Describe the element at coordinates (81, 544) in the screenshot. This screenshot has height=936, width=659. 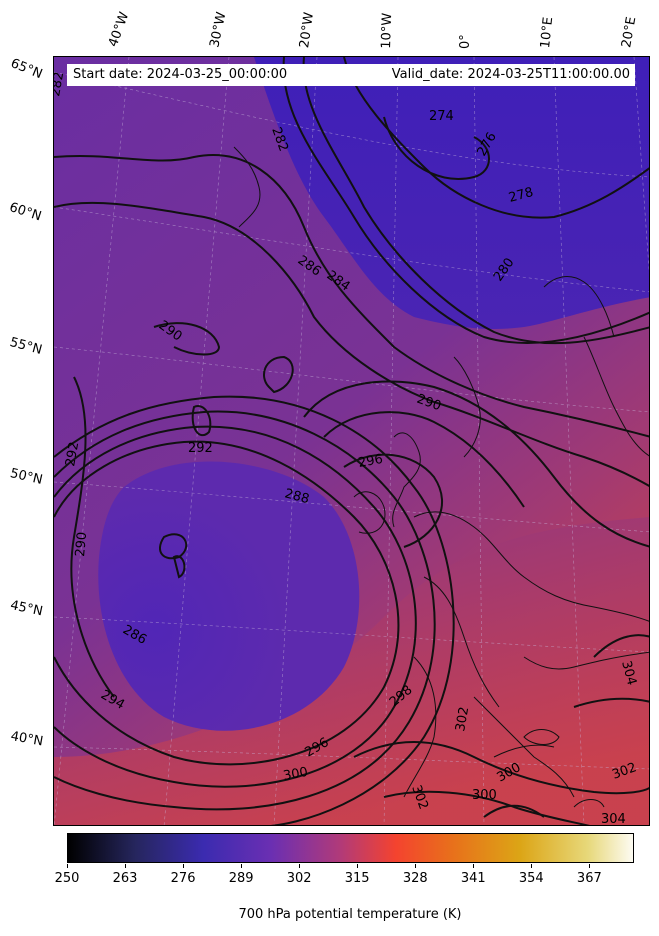
I see `contour-label: 290` at that location.